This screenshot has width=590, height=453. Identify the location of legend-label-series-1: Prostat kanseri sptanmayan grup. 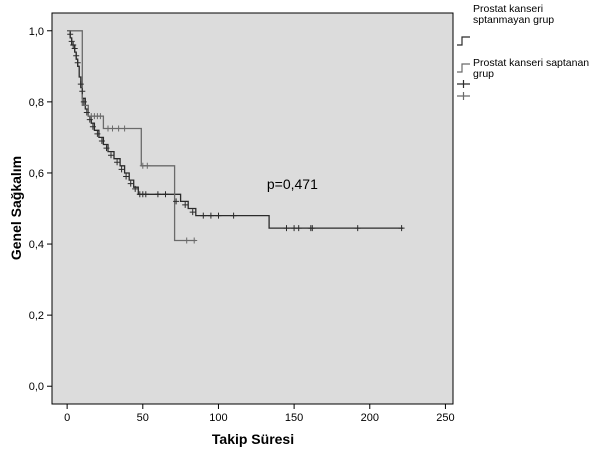
(513, 14).